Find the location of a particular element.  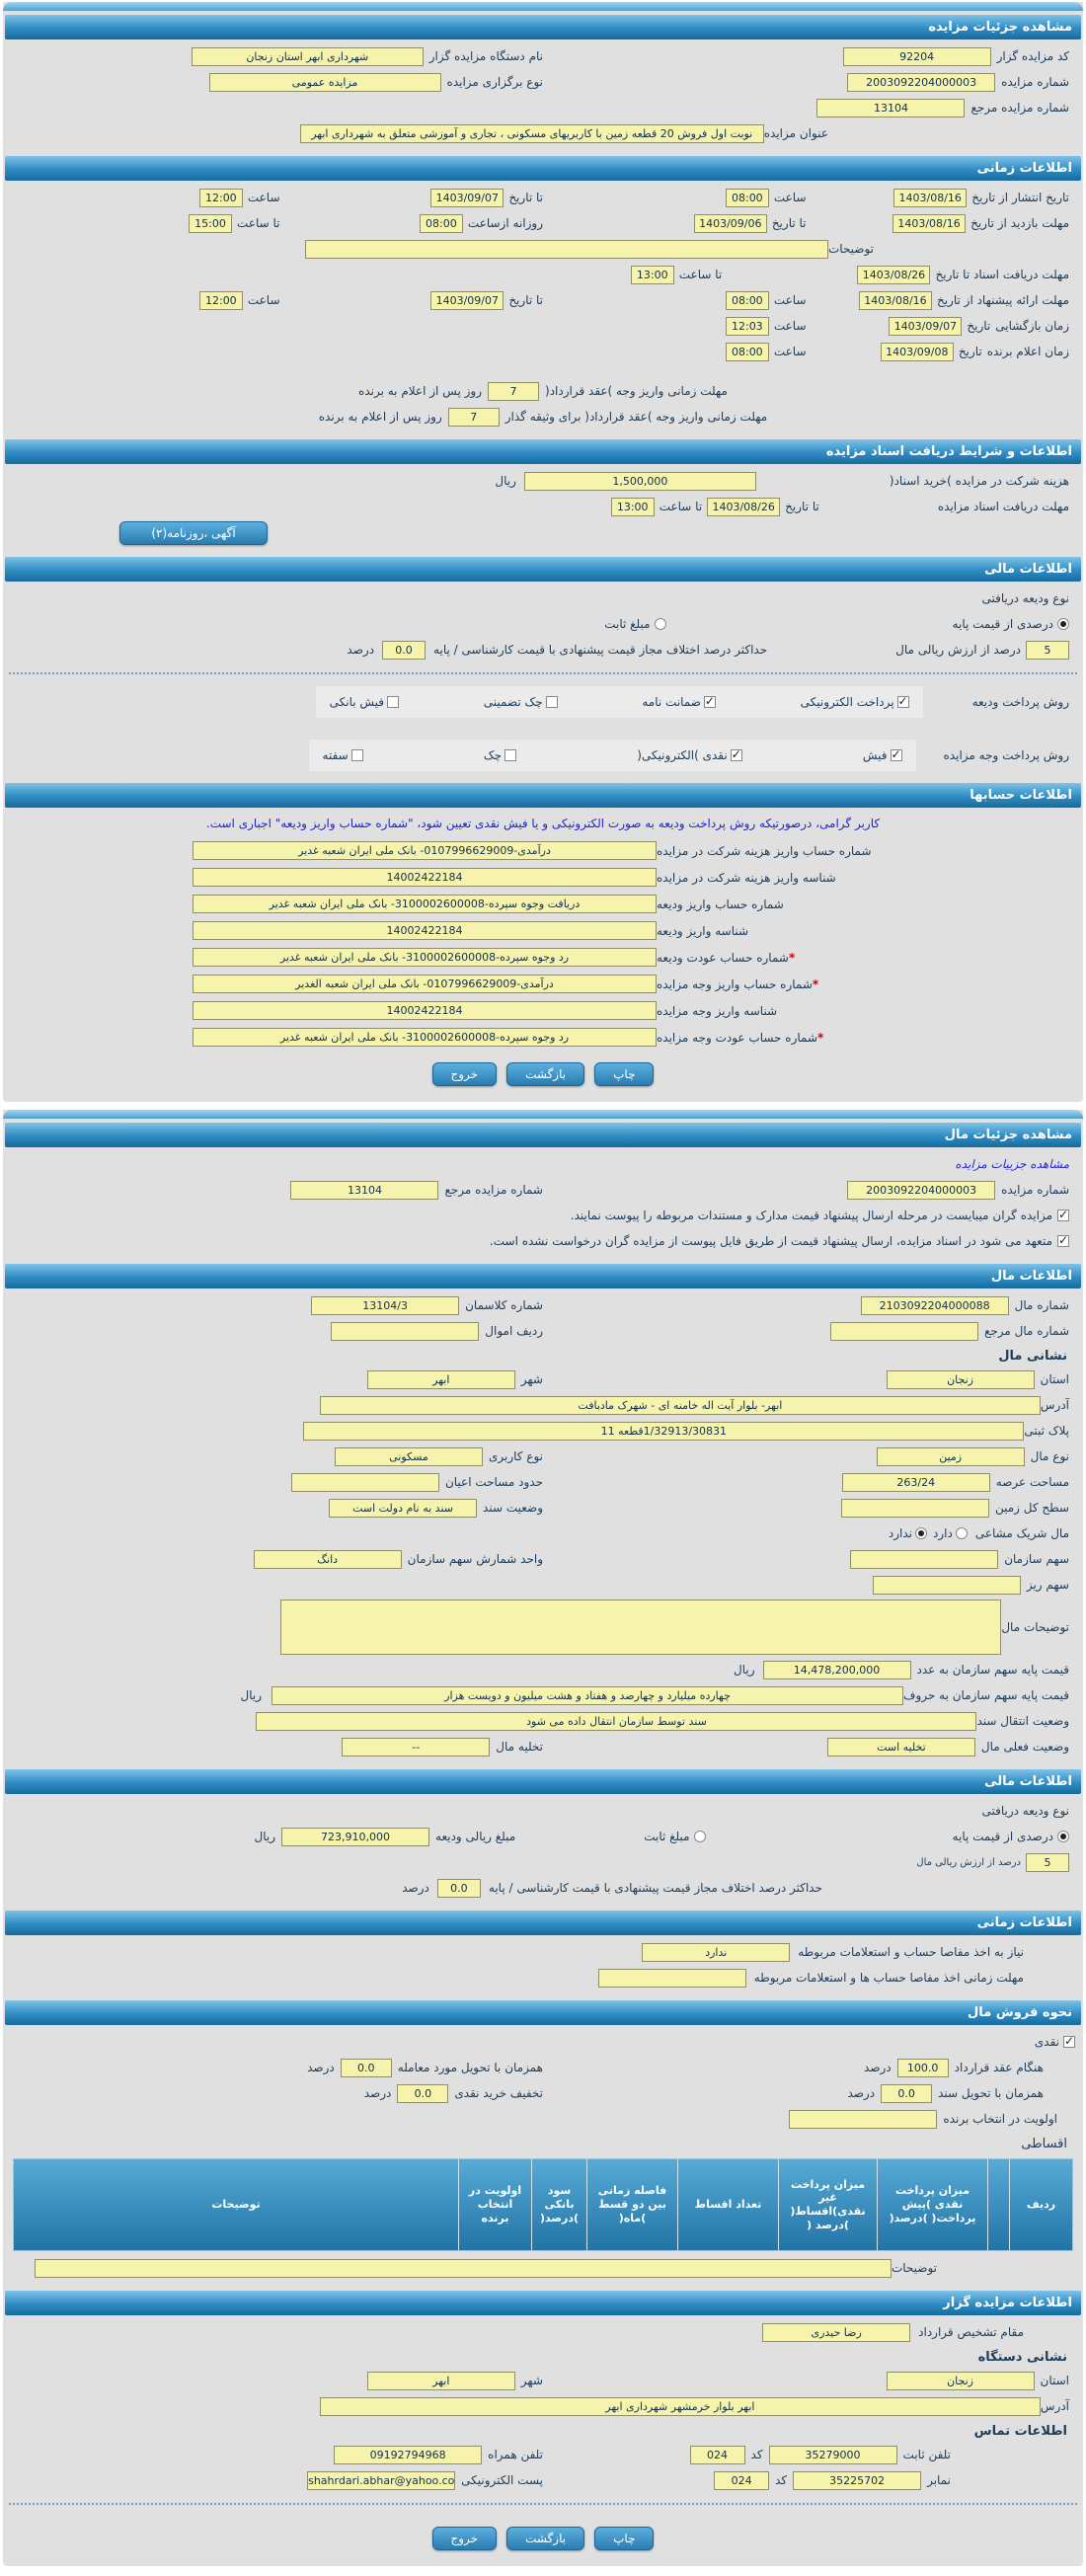

asset-desc-field is located at coordinates (641, 1627).